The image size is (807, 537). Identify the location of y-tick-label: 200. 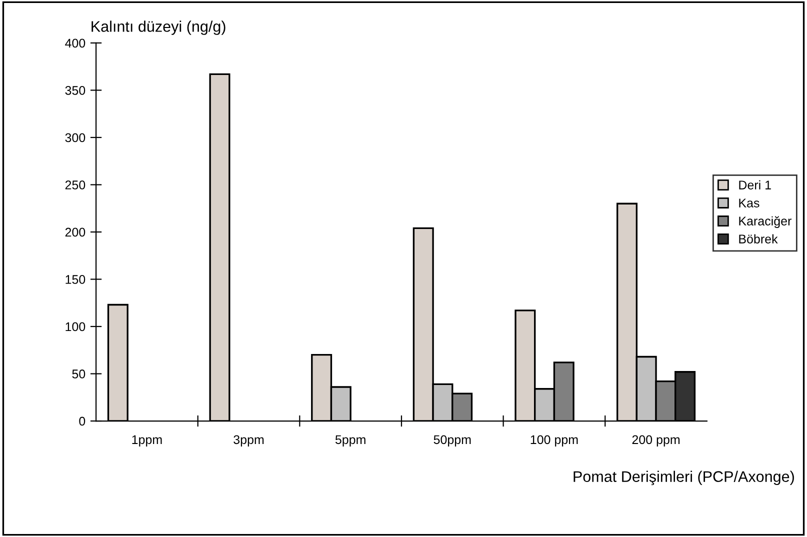
(75, 232).